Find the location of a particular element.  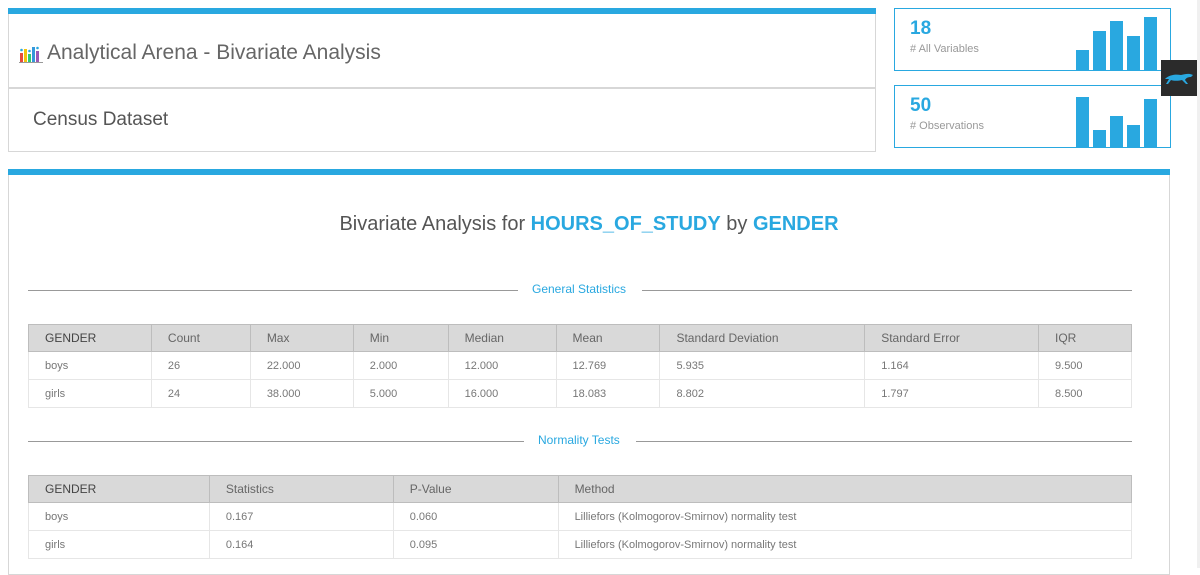

normality-column-header: Method is located at coordinates (845, 489).